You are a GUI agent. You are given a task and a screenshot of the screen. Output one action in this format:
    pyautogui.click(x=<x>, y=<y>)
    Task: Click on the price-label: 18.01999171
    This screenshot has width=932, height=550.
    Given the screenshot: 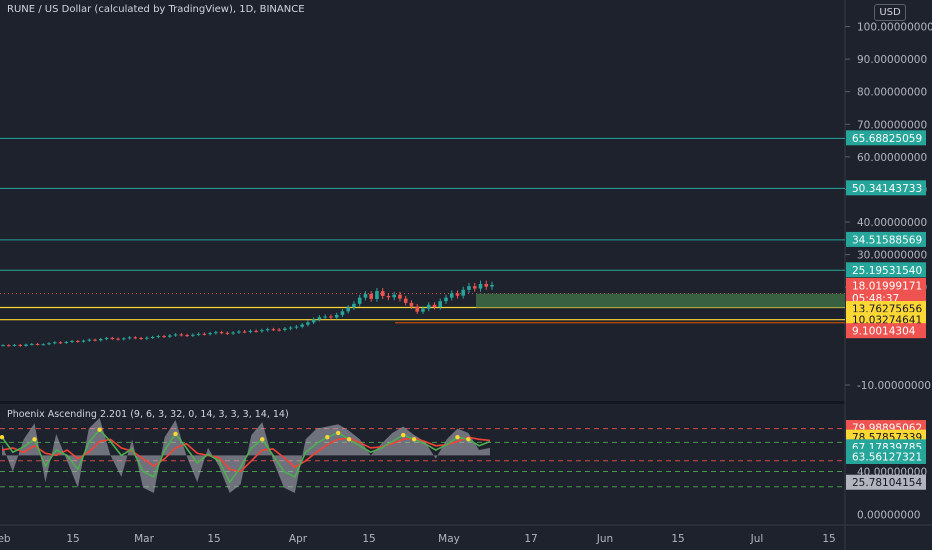 What is the action you would take?
    pyautogui.click(x=887, y=286)
    